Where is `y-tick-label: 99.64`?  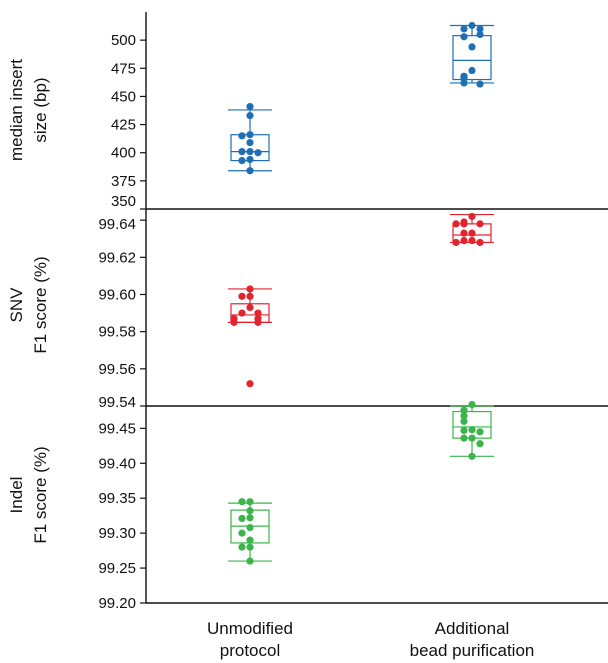 y-tick-label: 99.64 is located at coordinates (117, 224).